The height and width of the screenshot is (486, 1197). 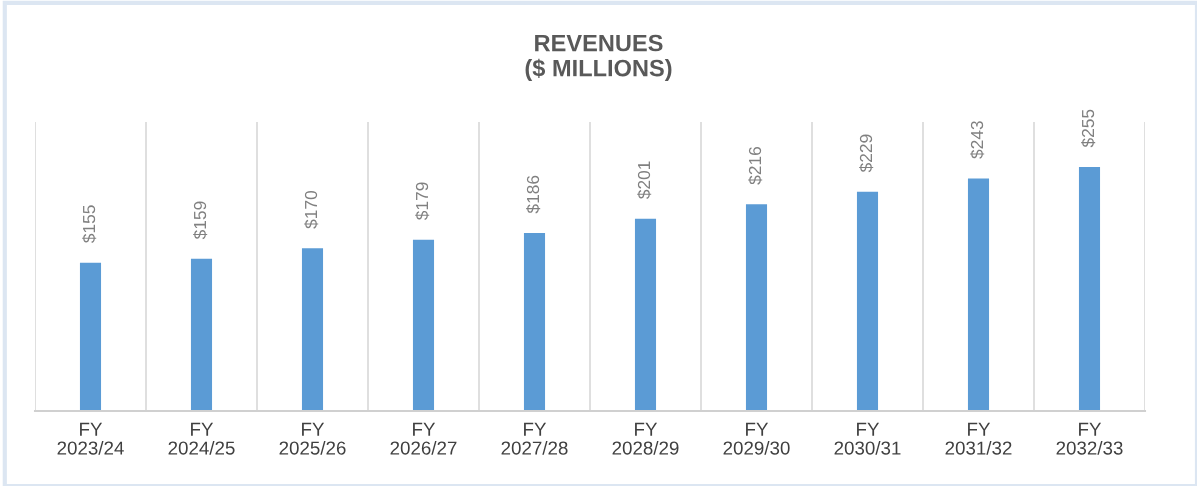 What do you see at coordinates (533, 194) in the screenshot?
I see `data-label: $186` at bounding box center [533, 194].